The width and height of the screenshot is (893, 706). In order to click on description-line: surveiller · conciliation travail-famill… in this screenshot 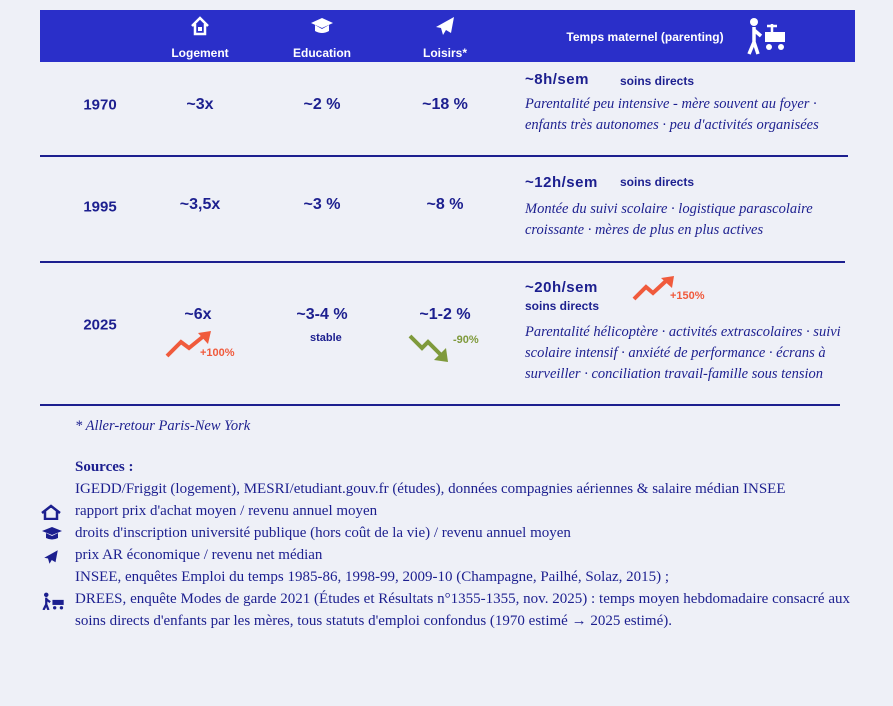, I will do `click(674, 374)`.